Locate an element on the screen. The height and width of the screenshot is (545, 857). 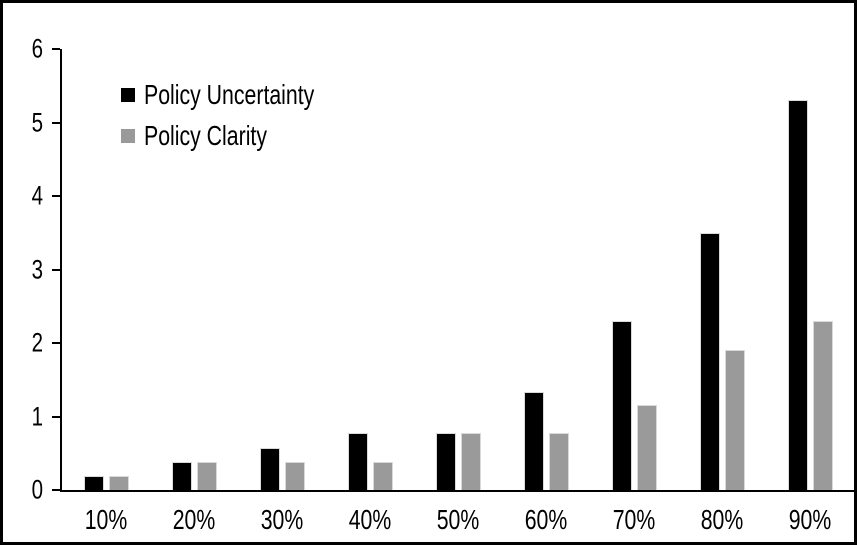
y-axis-line is located at coordinates (61, 270).